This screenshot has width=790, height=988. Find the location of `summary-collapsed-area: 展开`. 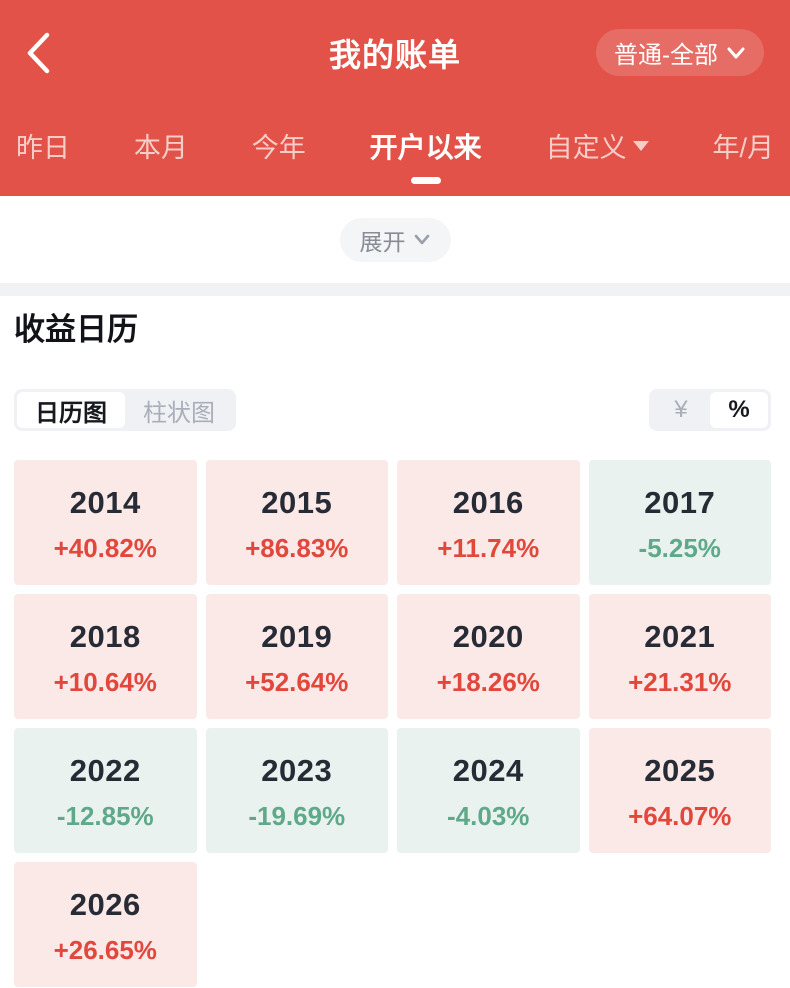

summary-collapsed-area: 展开 is located at coordinates (395, 239).